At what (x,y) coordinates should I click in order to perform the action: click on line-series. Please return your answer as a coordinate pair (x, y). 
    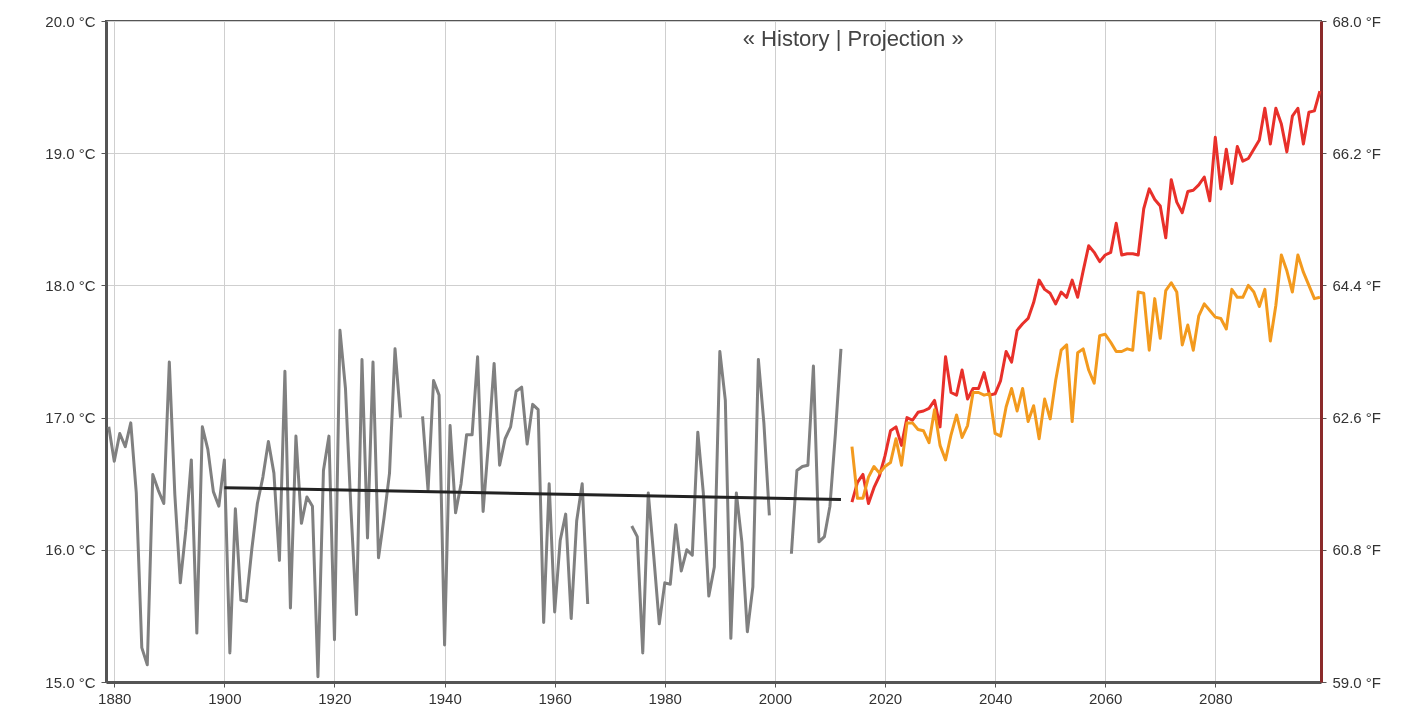
    Looking at the image, I should click on (1086, 376).